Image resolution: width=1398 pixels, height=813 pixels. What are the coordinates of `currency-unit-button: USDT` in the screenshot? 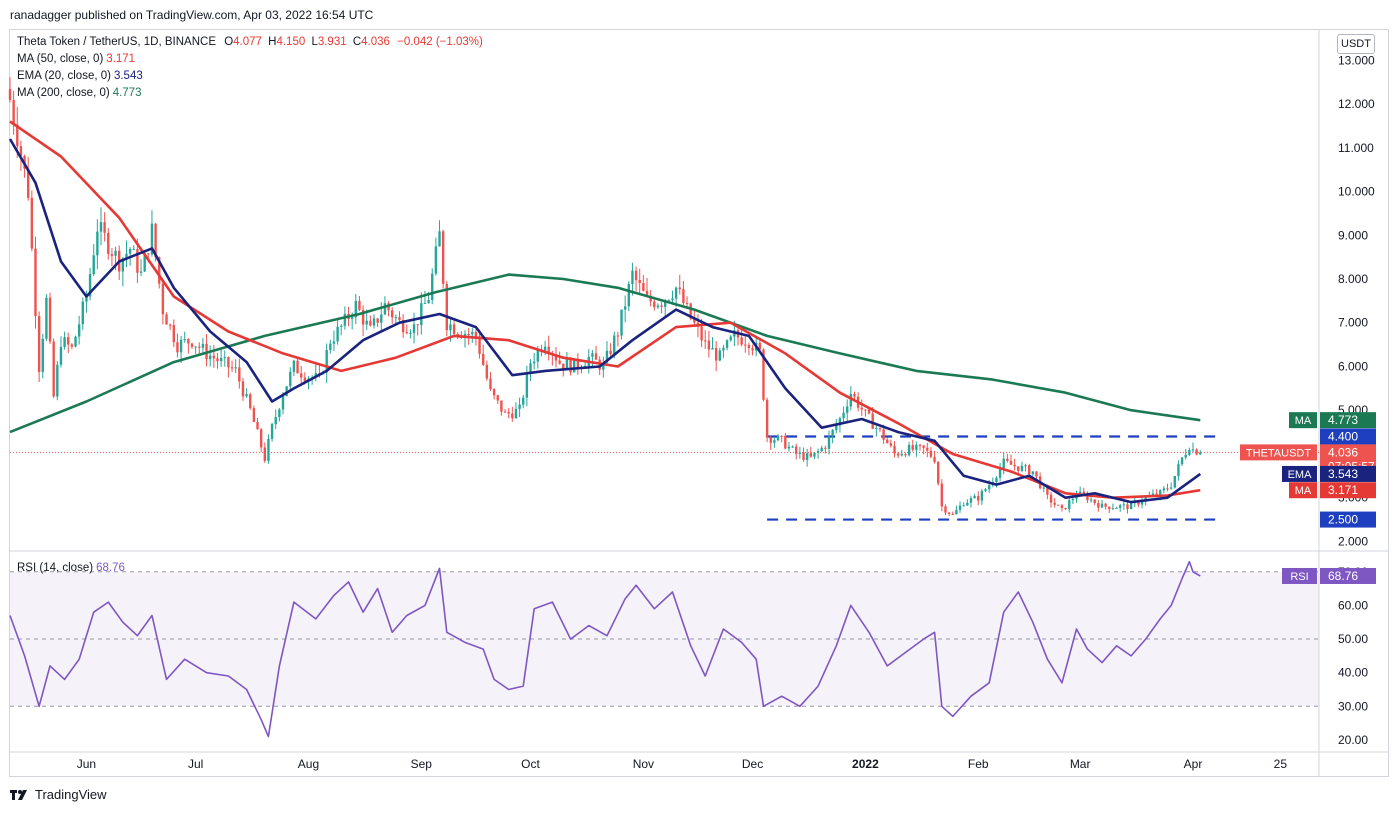 It's located at (1356, 44).